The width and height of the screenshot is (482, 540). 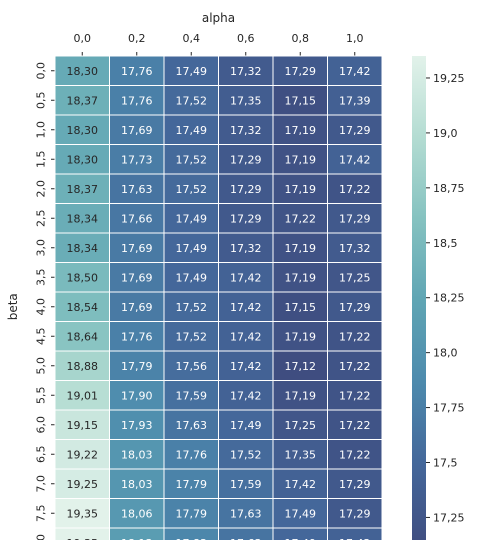 What do you see at coordinates (192, 395) in the screenshot?
I see `cell-value-label: 17,59` at bounding box center [192, 395].